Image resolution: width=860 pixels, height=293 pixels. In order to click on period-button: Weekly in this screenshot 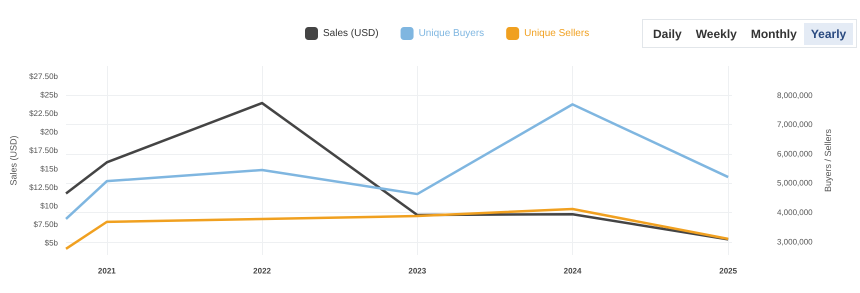, I will do `click(716, 33)`.